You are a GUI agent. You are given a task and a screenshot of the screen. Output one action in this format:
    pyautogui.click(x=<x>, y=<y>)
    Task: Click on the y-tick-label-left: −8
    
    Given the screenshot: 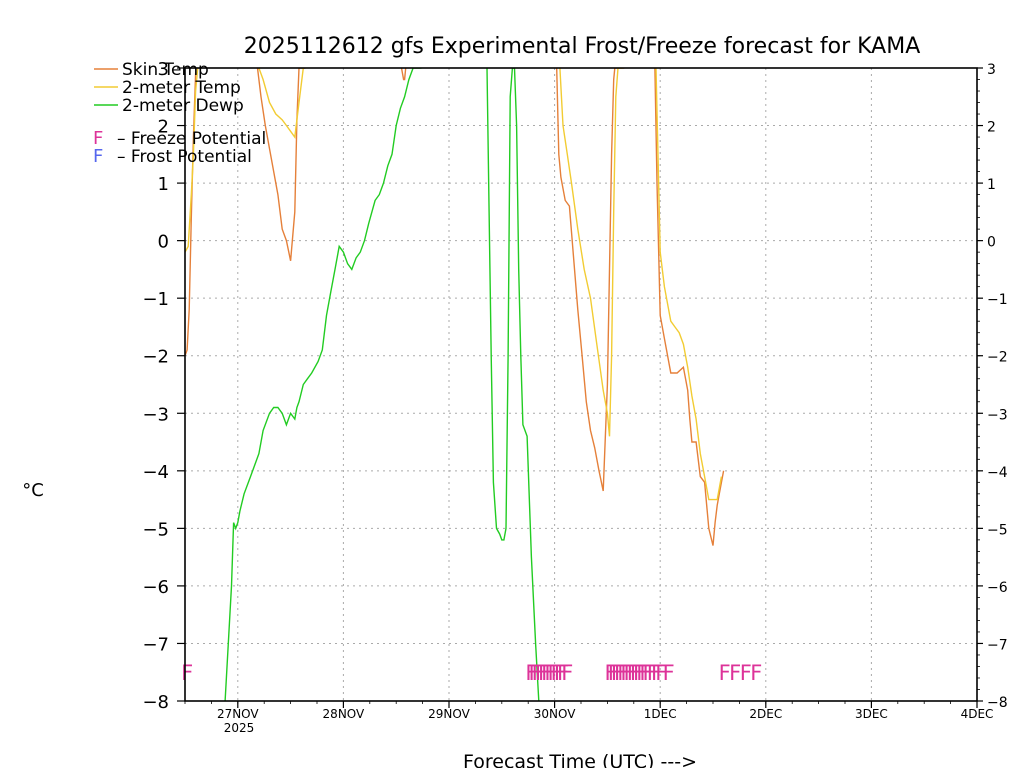 What is the action you would take?
    pyautogui.click(x=155, y=702)
    